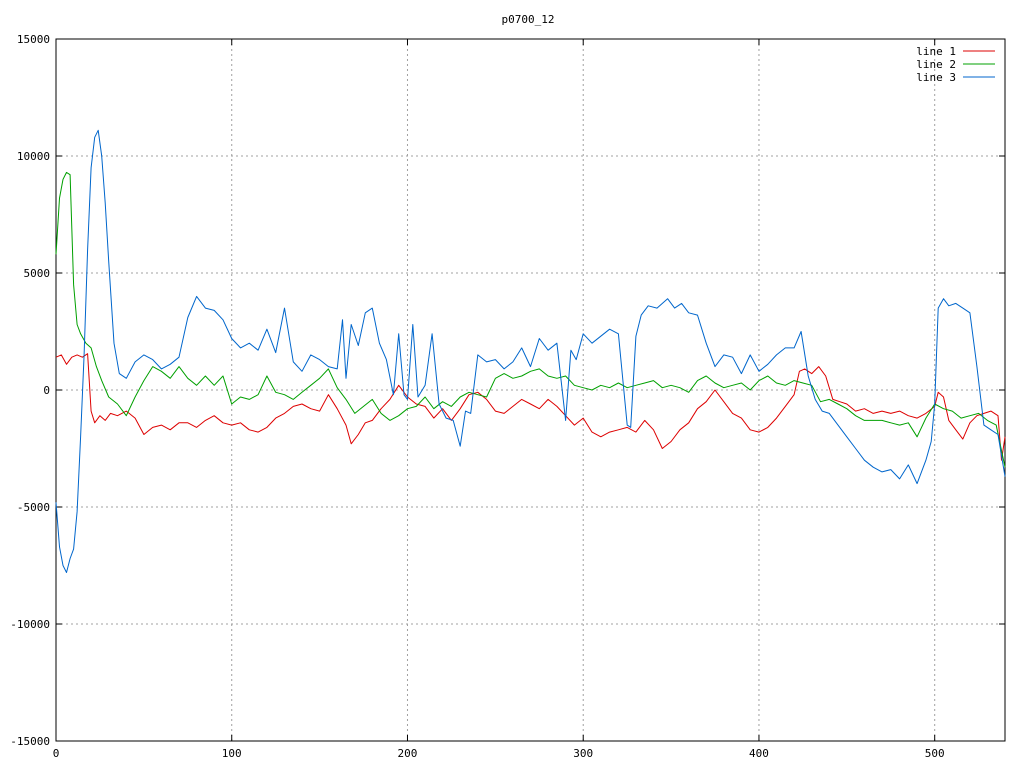 The height and width of the screenshot is (768, 1024). I want to click on x-tick-label: 200, so click(408, 753).